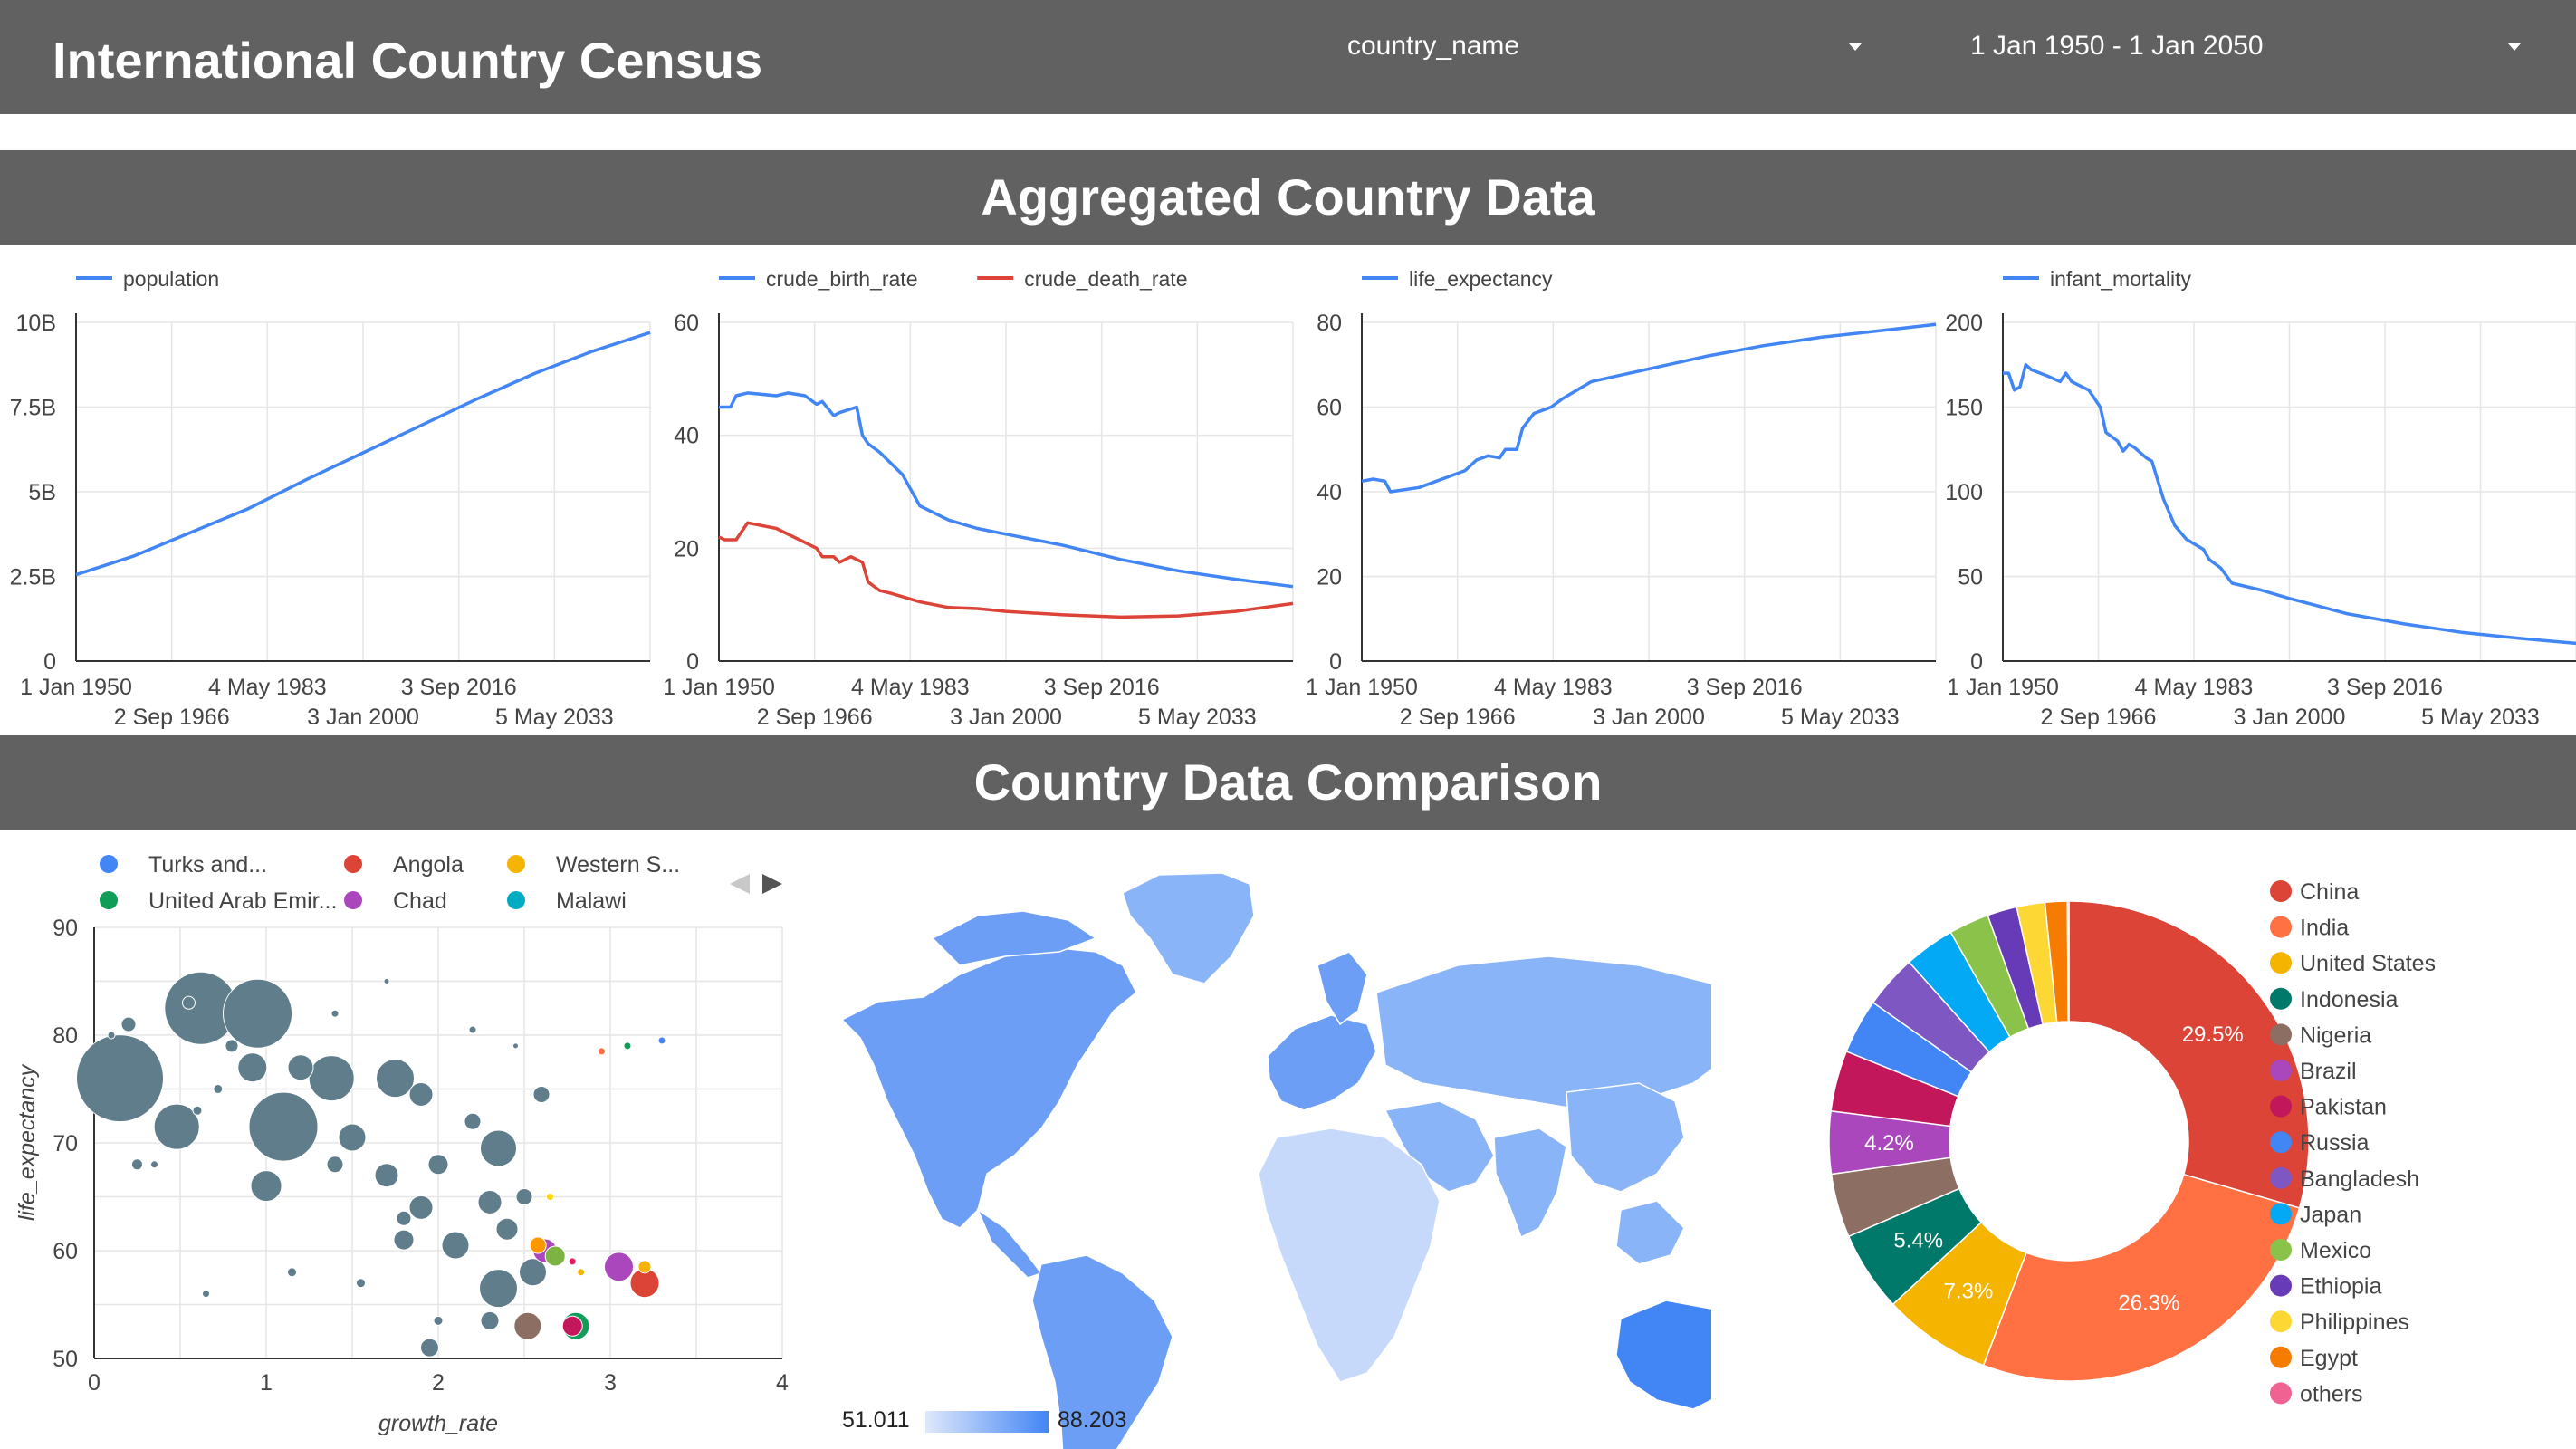 The image size is (2576, 1449). Describe the element at coordinates (1092, 1420) in the screenshot. I see `map-scale-max-label: 88.203` at that location.